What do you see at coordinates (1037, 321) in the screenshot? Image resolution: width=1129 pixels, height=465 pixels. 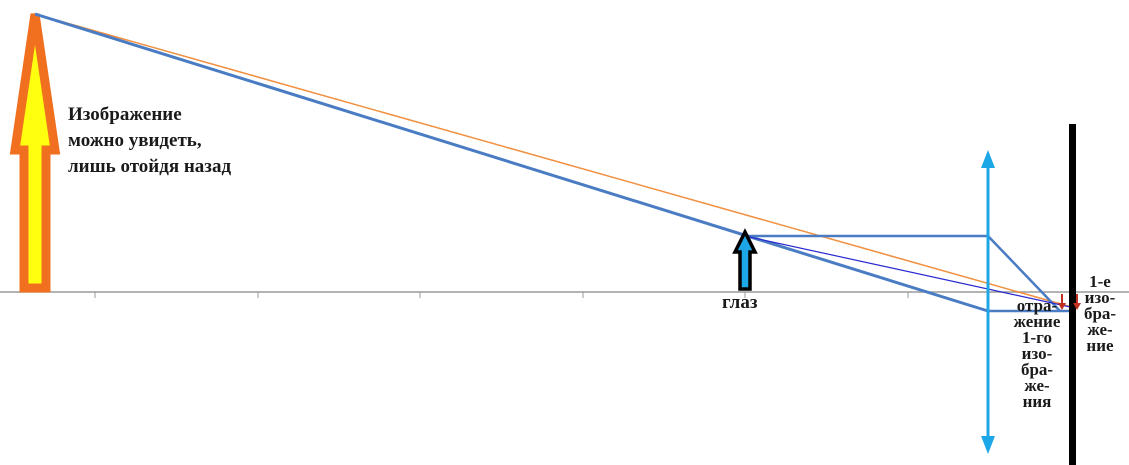 I see `reflection-line-2: жение` at bounding box center [1037, 321].